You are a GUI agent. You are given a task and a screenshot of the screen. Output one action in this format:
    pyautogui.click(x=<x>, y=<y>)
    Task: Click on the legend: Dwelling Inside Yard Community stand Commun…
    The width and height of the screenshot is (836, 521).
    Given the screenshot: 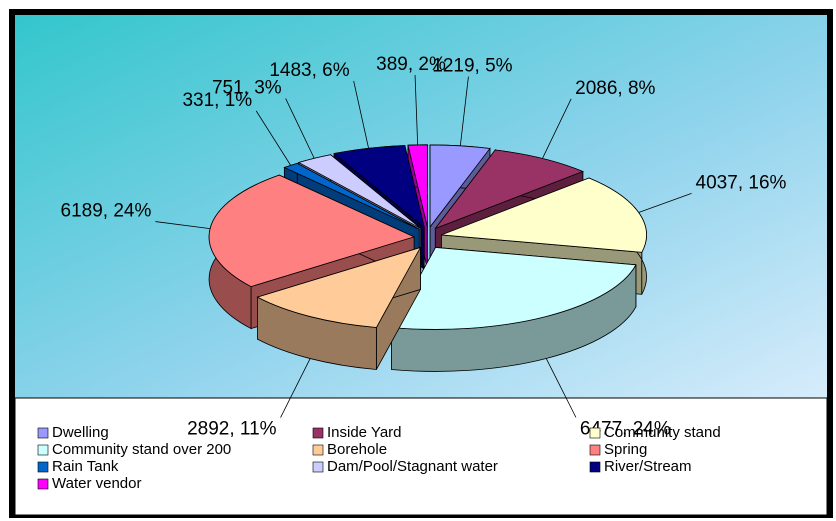 What is the action you would take?
    pyautogui.click(x=379, y=458)
    